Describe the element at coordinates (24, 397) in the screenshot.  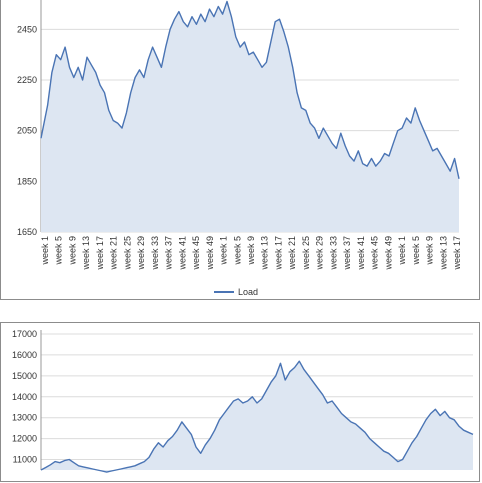
I see `y-tick-label: 14000` at that location.